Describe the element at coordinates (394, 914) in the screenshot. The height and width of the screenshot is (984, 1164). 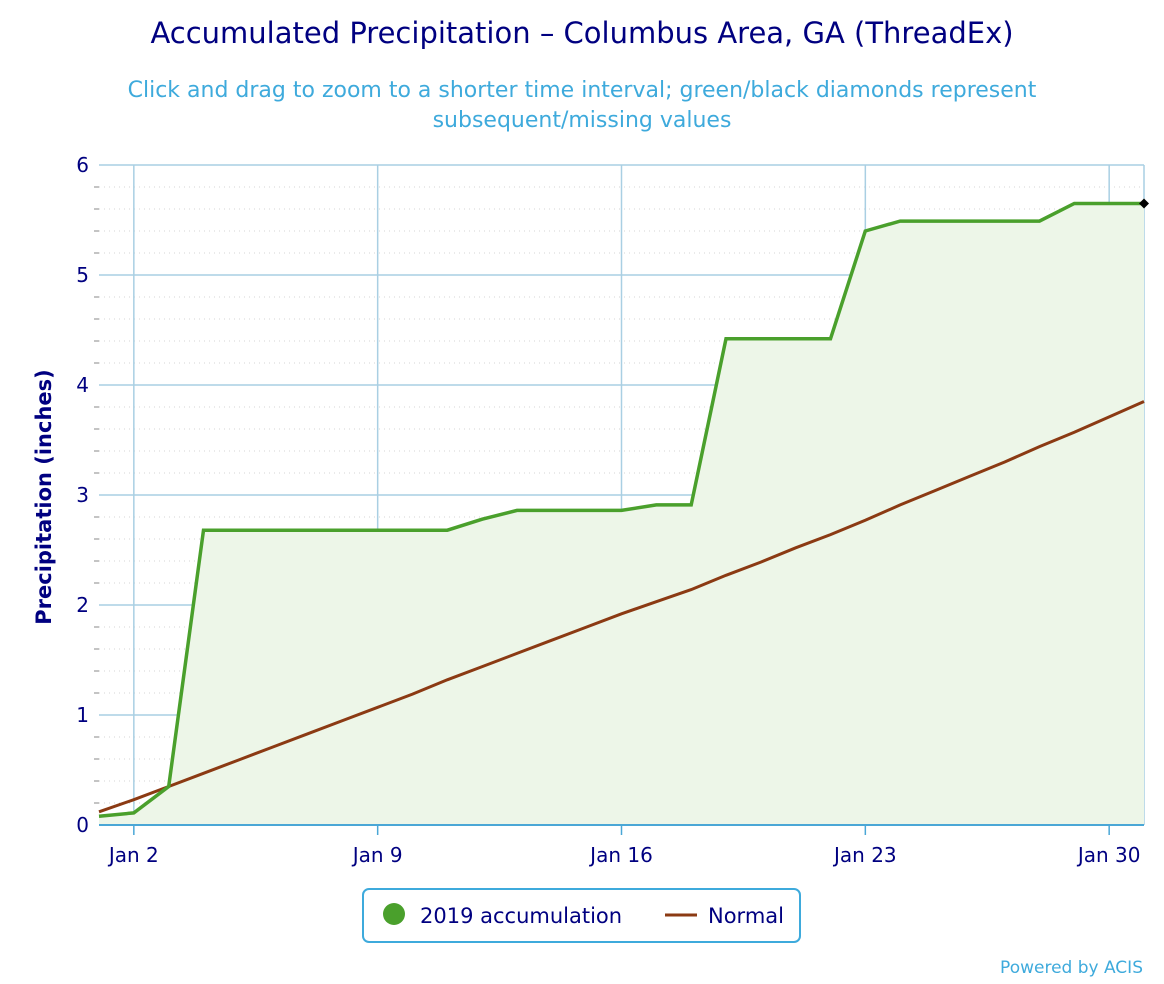
I see `legend-circle-icon` at that location.